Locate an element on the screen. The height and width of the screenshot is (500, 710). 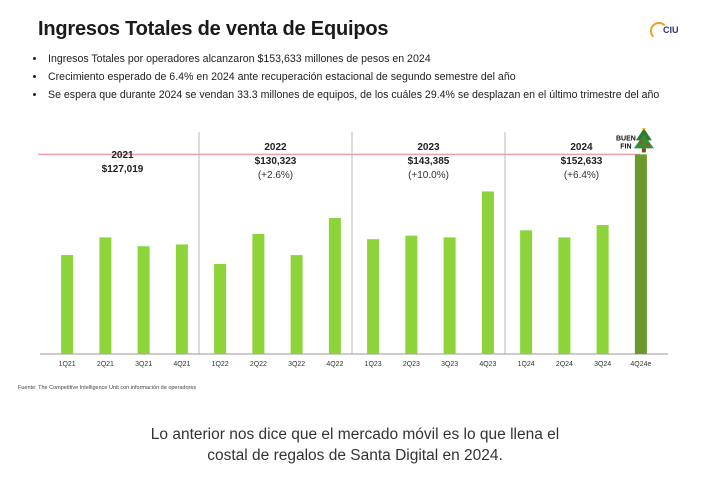
year-total: $127,019 is located at coordinates (123, 169).